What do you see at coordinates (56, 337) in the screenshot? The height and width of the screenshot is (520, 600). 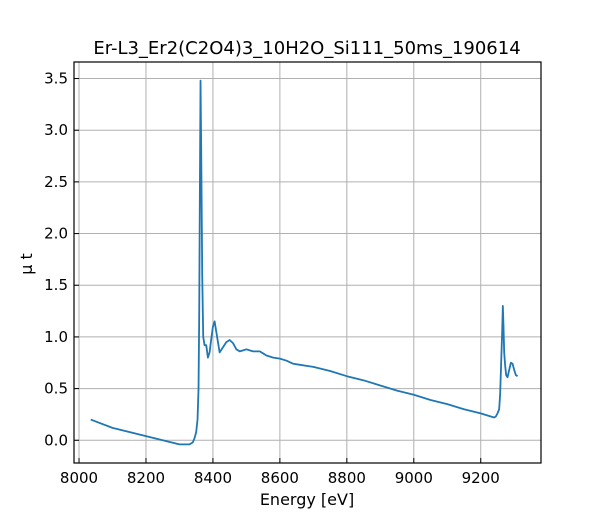 I see `y-tick-label: 1.0` at bounding box center [56, 337].